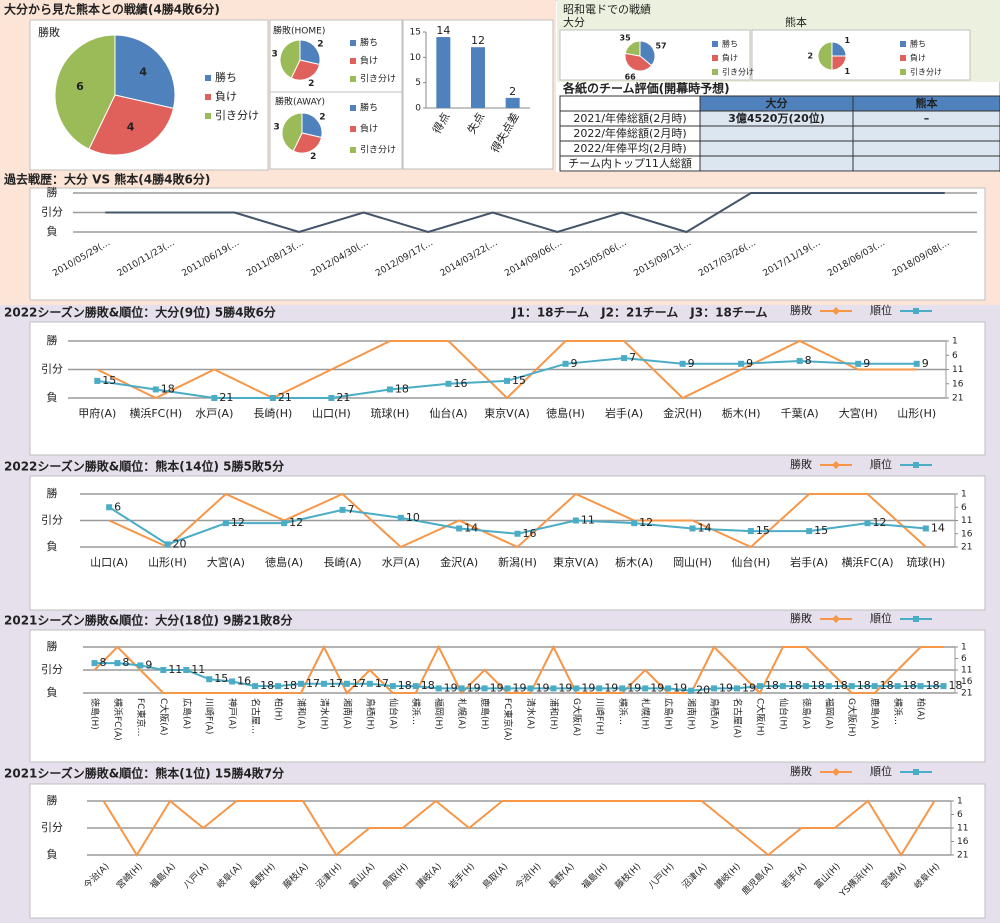 This screenshot has width=1000, height=923. I want to click on slice-label: 57, so click(660, 46).